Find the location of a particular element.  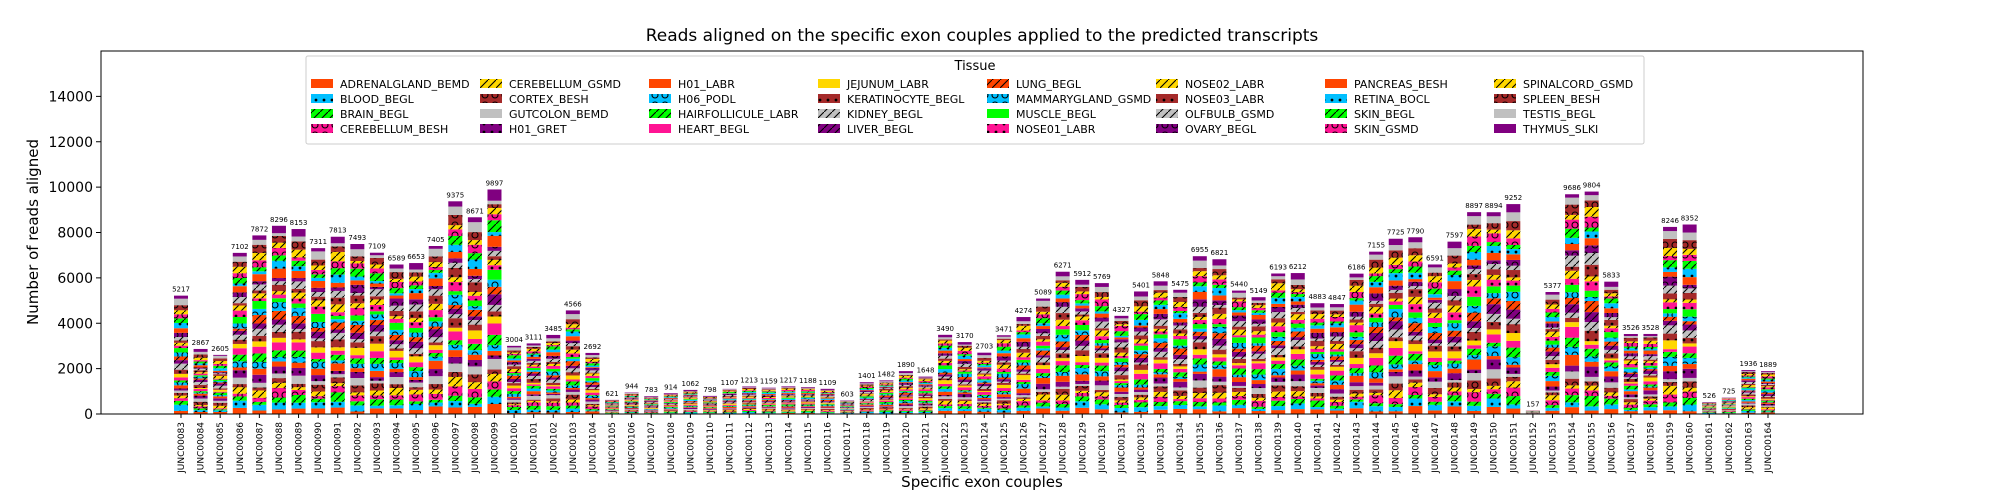

bar-total-label: 3528 is located at coordinates (1651, 328).